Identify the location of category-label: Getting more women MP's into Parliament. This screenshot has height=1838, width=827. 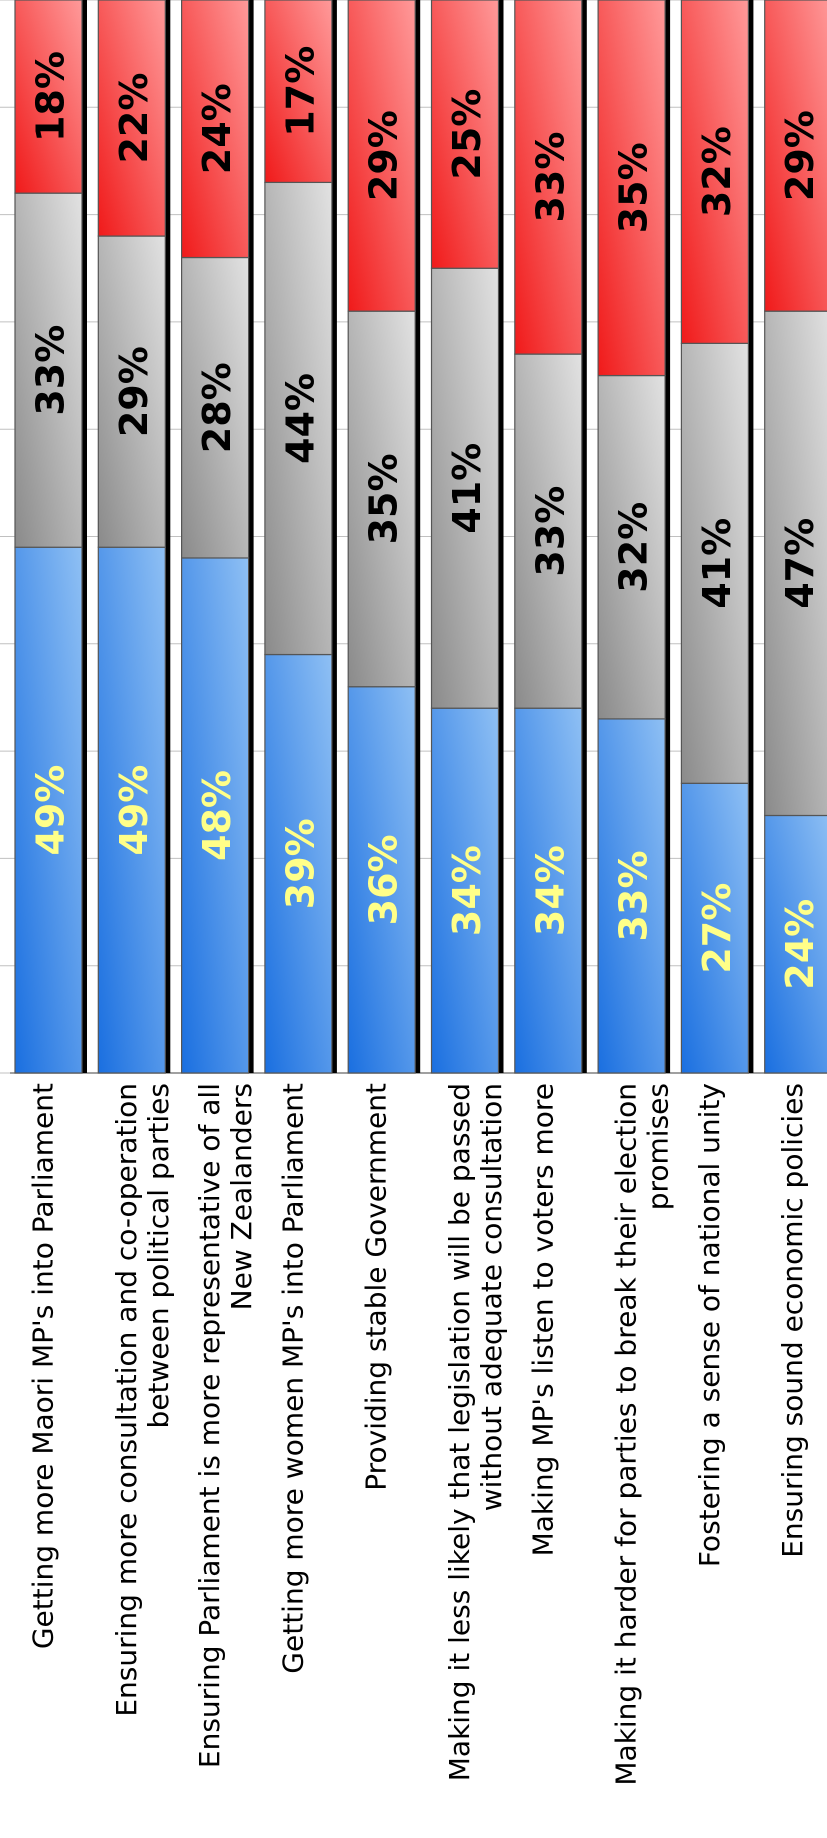
(292, 1378).